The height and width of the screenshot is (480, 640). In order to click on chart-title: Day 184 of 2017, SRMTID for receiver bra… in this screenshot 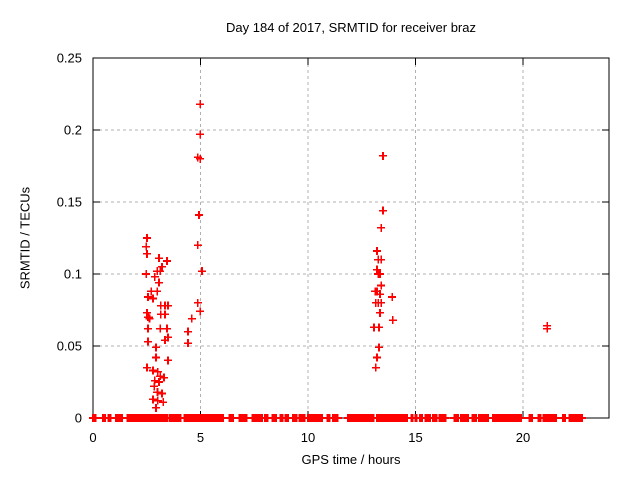, I will do `click(351, 27)`.